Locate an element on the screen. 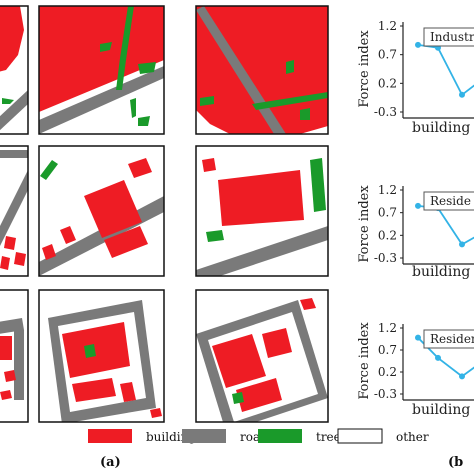  legend-swatch-tree is located at coordinates (280, 436).